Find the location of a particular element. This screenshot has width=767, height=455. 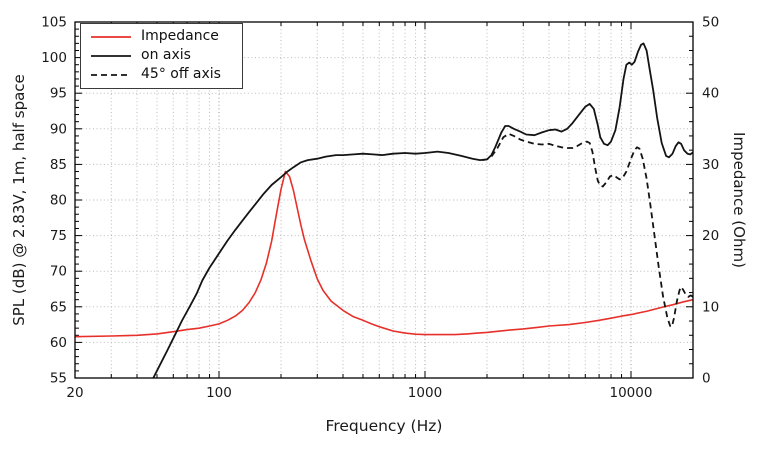

tick-label: 80 is located at coordinates (58, 201).